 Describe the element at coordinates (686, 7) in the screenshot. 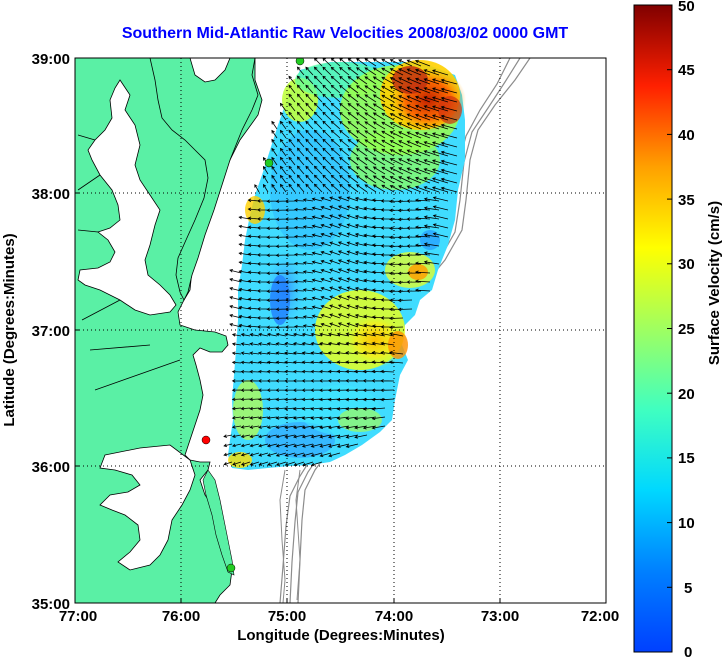

I see `colorbar-tick-label: 50` at that location.